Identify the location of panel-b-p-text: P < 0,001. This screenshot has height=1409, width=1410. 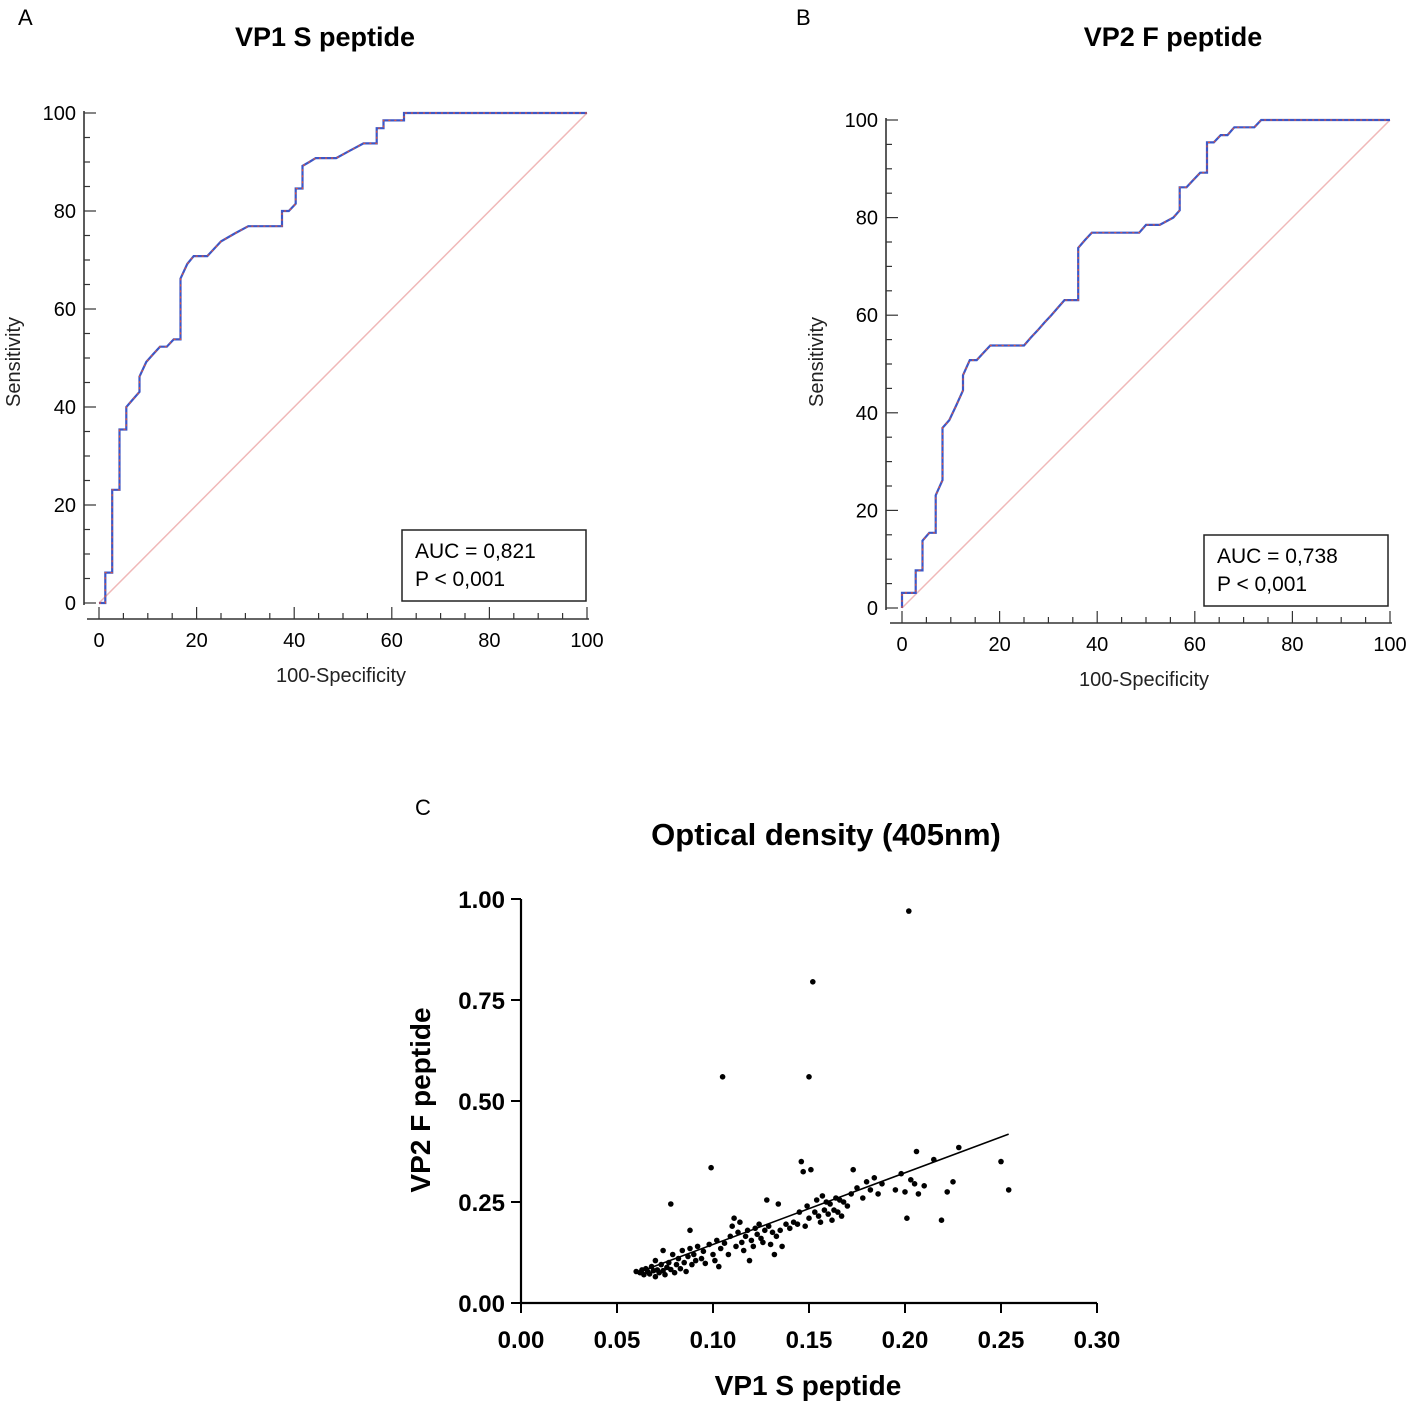
(1262, 584).